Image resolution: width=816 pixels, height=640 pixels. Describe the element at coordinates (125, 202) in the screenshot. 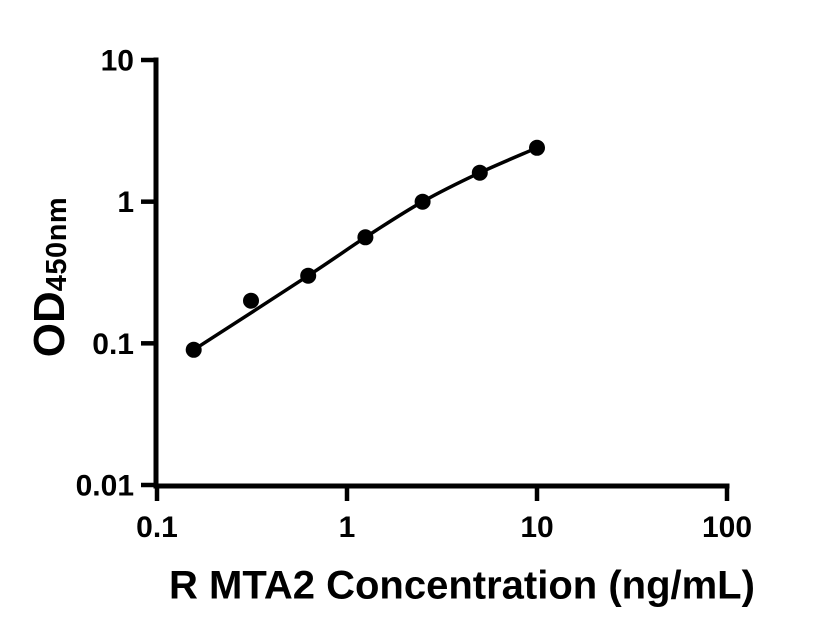

I see `y-tick-label: 1` at that location.